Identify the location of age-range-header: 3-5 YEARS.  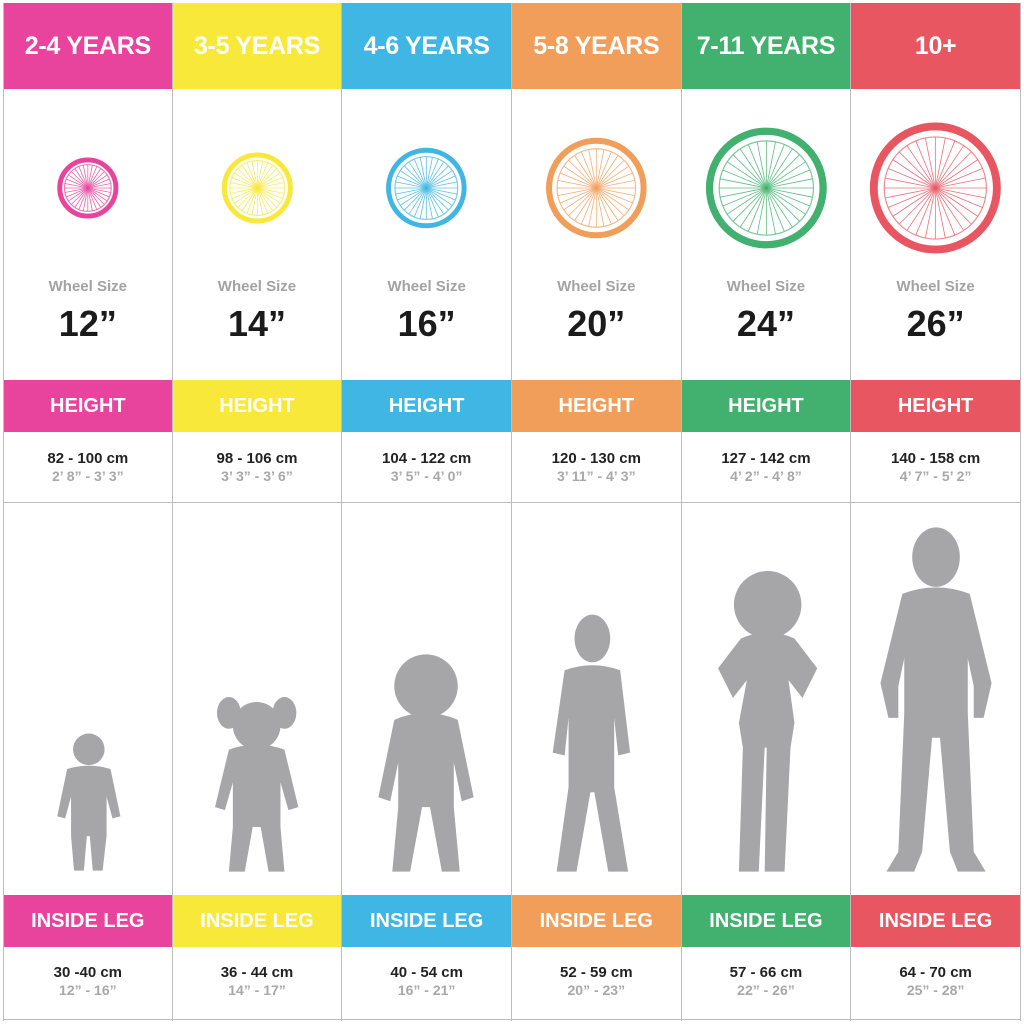
(257, 46).